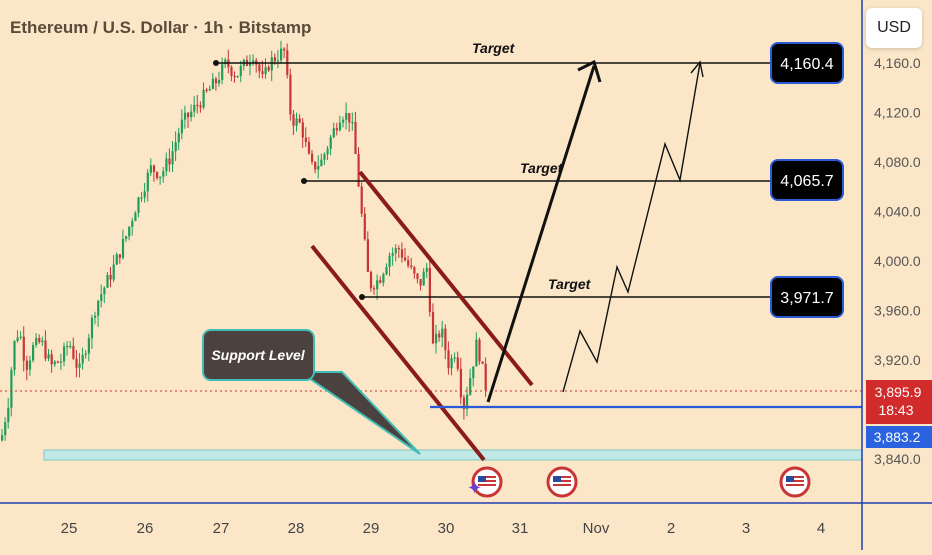 This screenshot has height=555, width=932. What do you see at coordinates (898, 392) in the screenshot?
I see `last-price-value: 3,895.9` at bounding box center [898, 392].